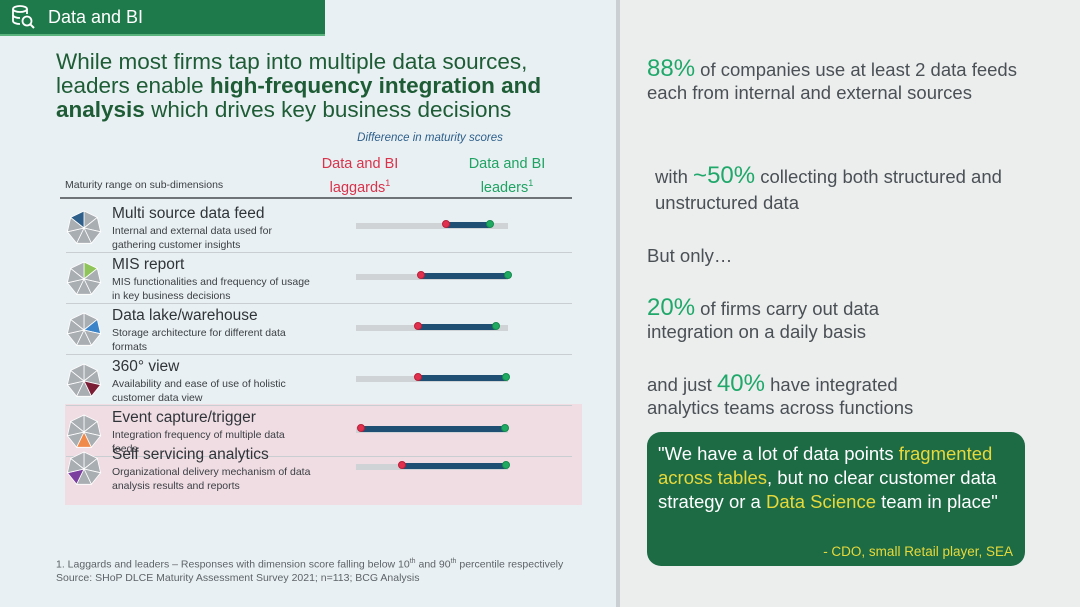 The width and height of the screenshot is (1080, 607). What do you see at coordinates (671, 68) in the screenshot?
I see `stat-88-value: 88%` at bounding box center [671, 68].